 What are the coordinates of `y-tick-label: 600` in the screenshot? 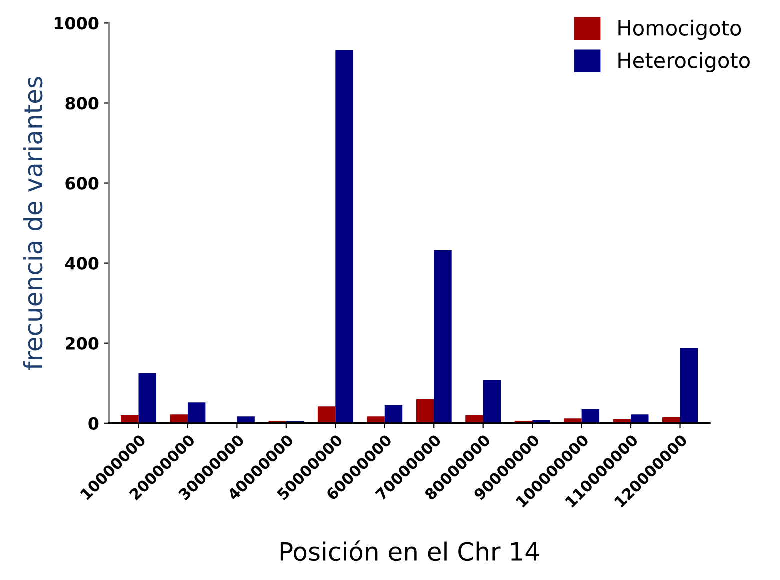 It's located at (82, 183).